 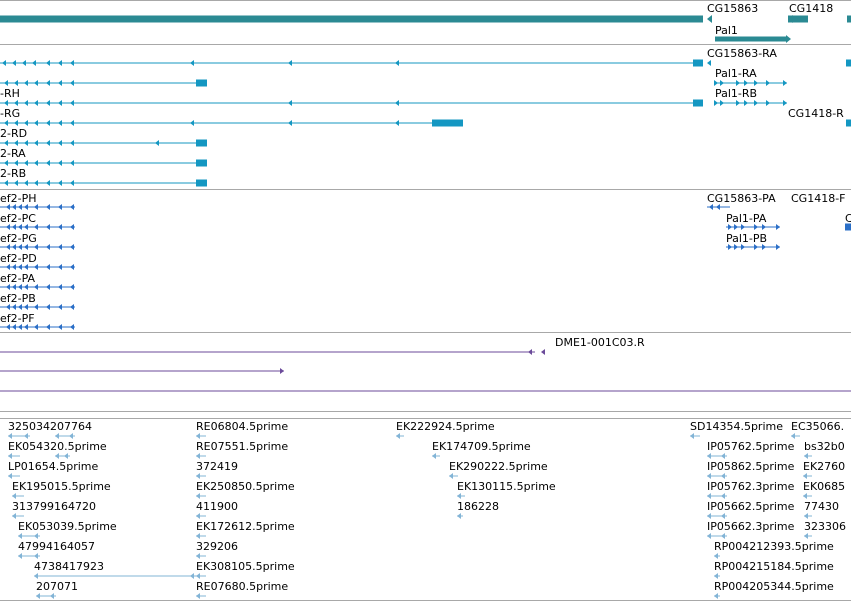 What do you see at coordinates (824, 446) in the screenshot?
I see `est-label: bs32b0` at bounding box center [824, 446].